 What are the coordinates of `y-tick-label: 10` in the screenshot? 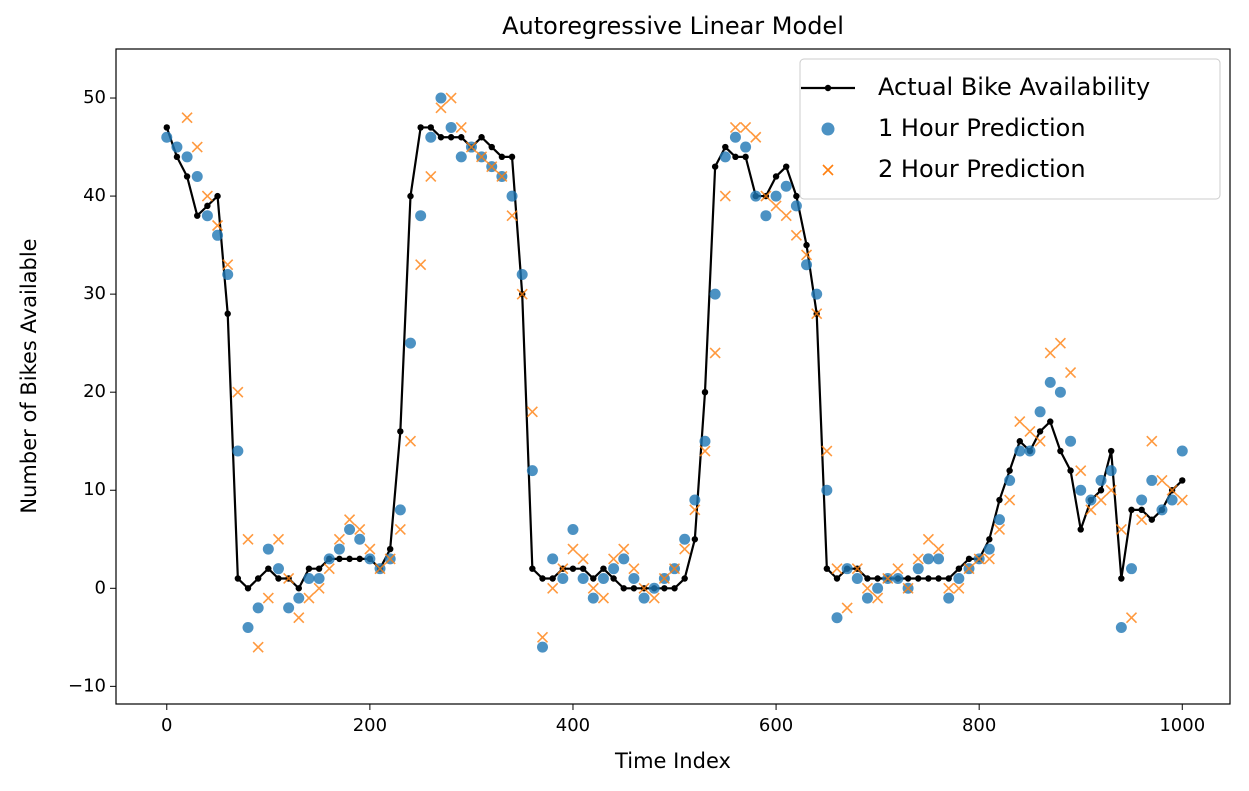 It's located at (94, 489).